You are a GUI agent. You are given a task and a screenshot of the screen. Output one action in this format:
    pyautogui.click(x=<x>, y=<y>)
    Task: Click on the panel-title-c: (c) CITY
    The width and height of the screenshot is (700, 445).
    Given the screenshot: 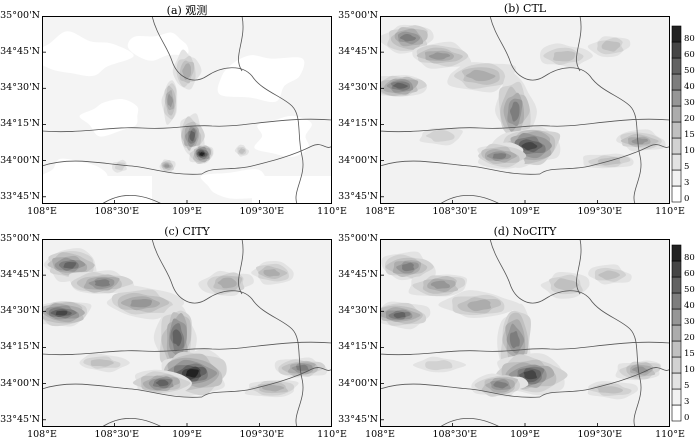 What is the action you would take?
    pyautogui.click(x=187, y=231)
    